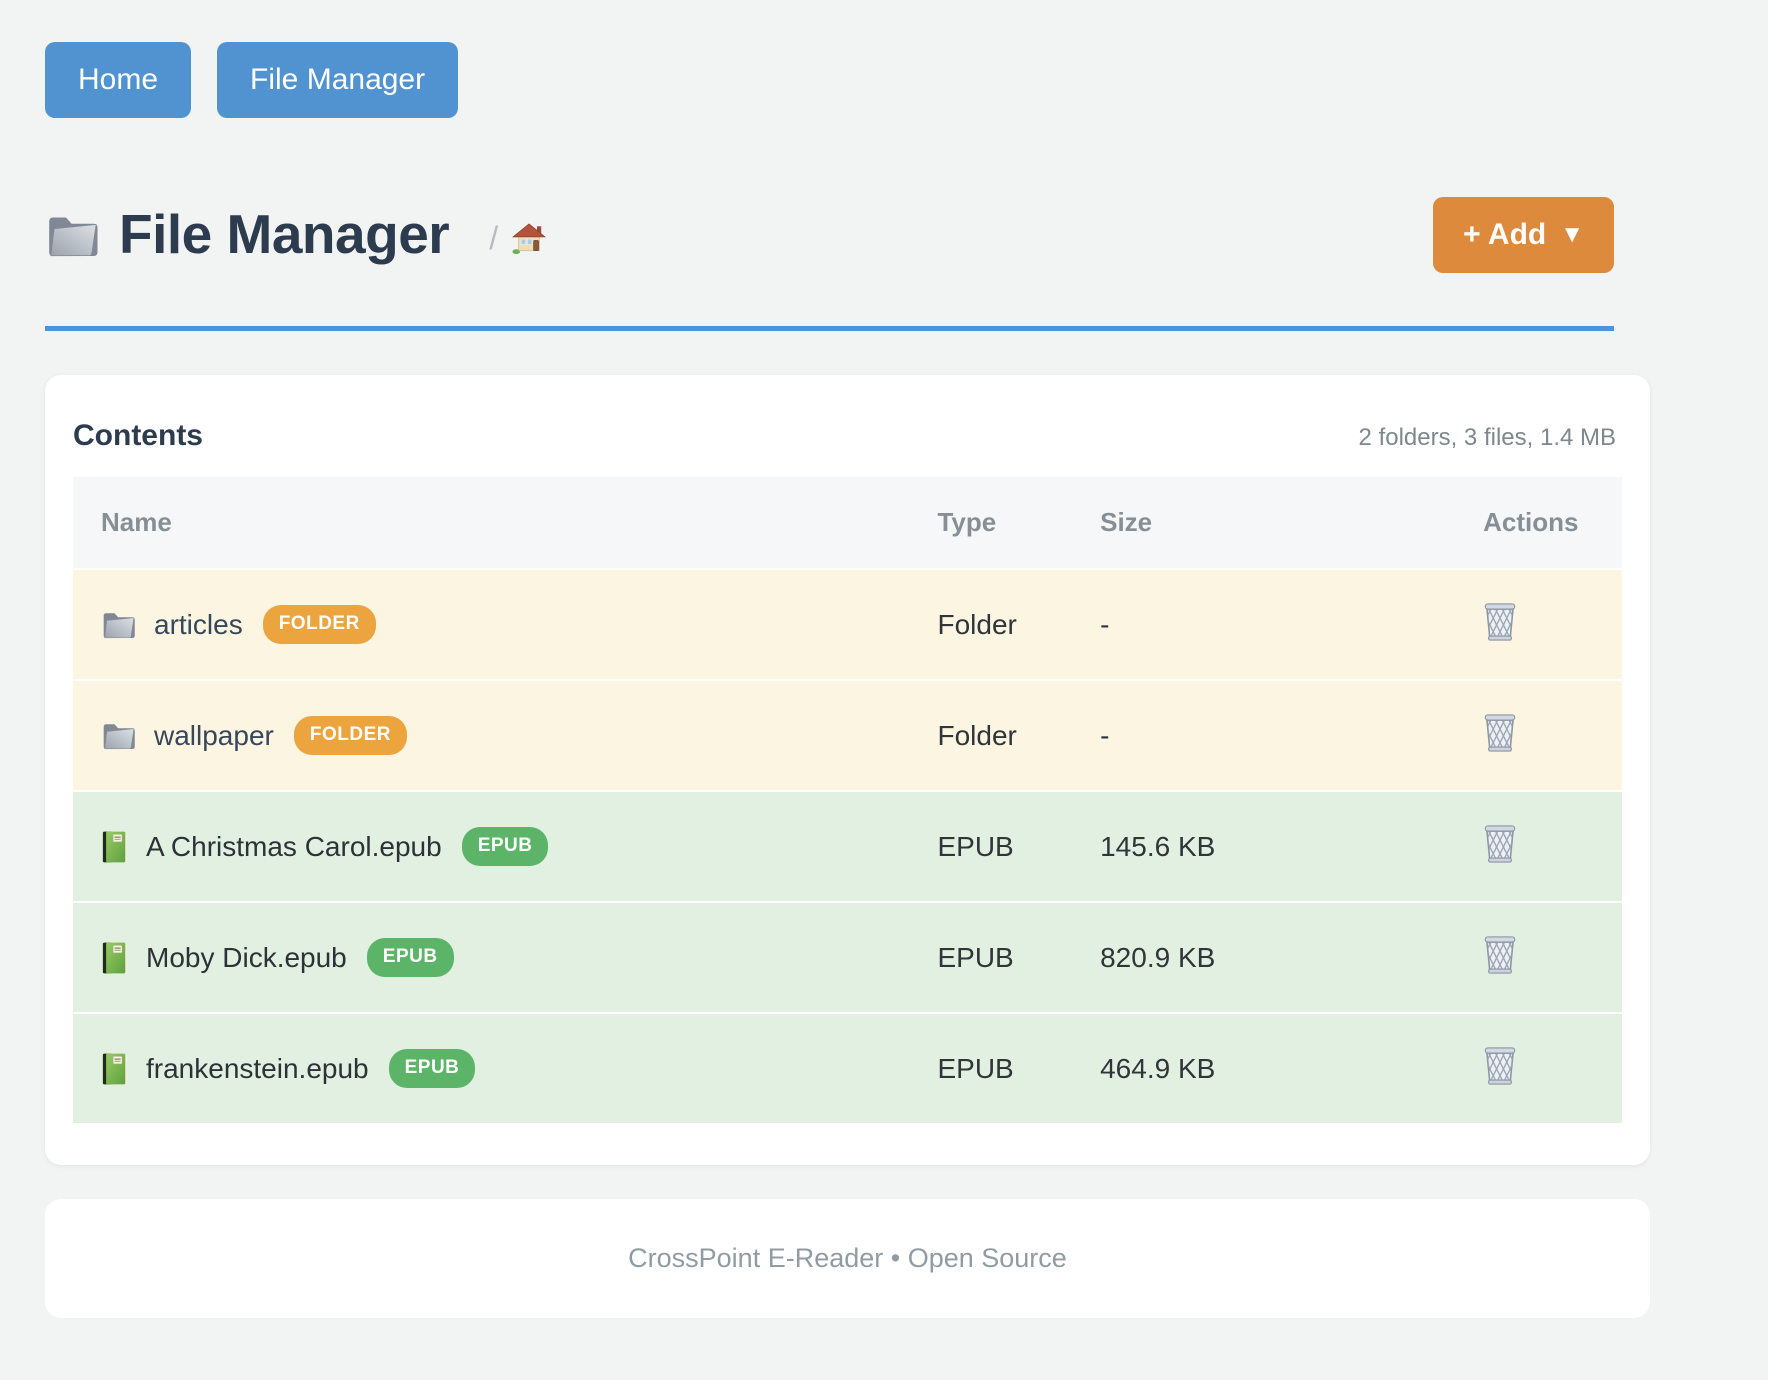 The width and height of the screenshot is (1768, 1380). I want to click on page-title: File Manager, so click(284, 234).